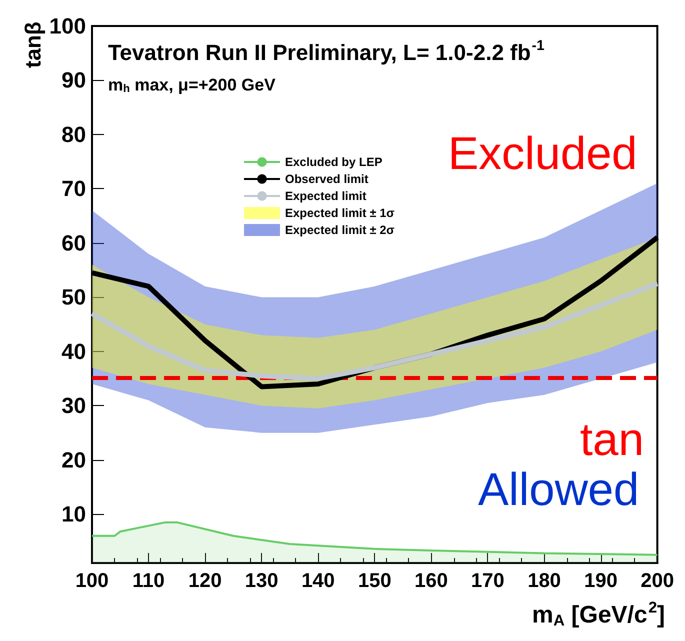 Image resolution: width=685 pixels, height=641 pixels. What do you see at coordinates (375, 581) in the screenshot?
I see `x-tick-label: 150` at bounding box center [375, 581].